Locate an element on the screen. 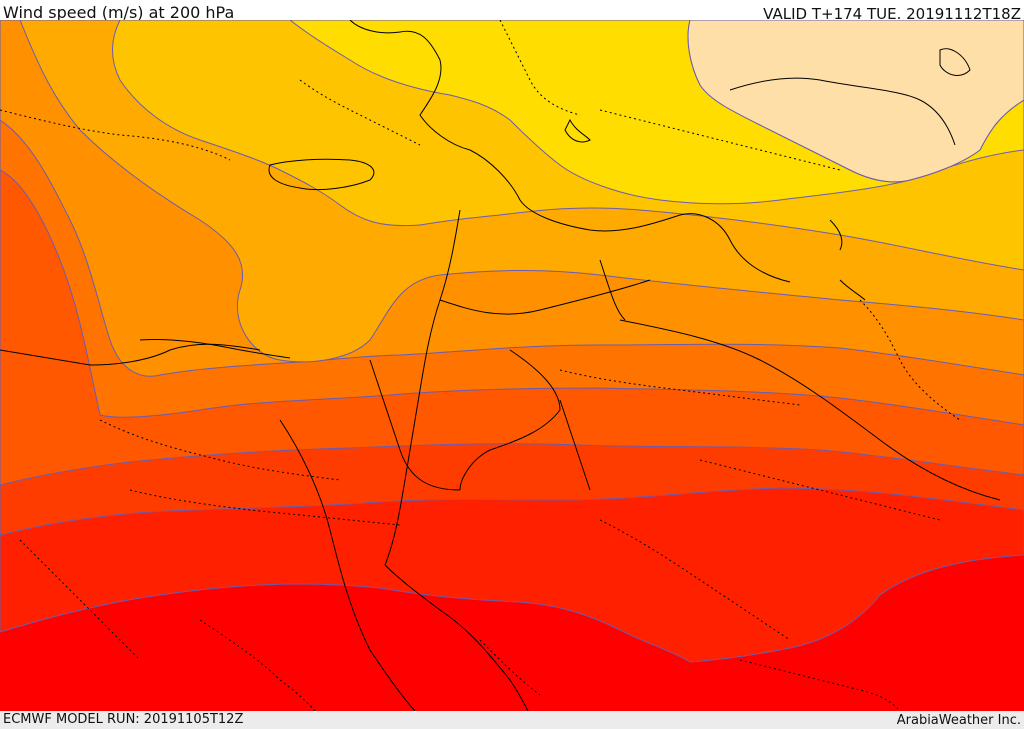 The image size is (1024, 729). map-title: Wind speed (m/s) at 200 hPa is located at coordinates (119, 12).